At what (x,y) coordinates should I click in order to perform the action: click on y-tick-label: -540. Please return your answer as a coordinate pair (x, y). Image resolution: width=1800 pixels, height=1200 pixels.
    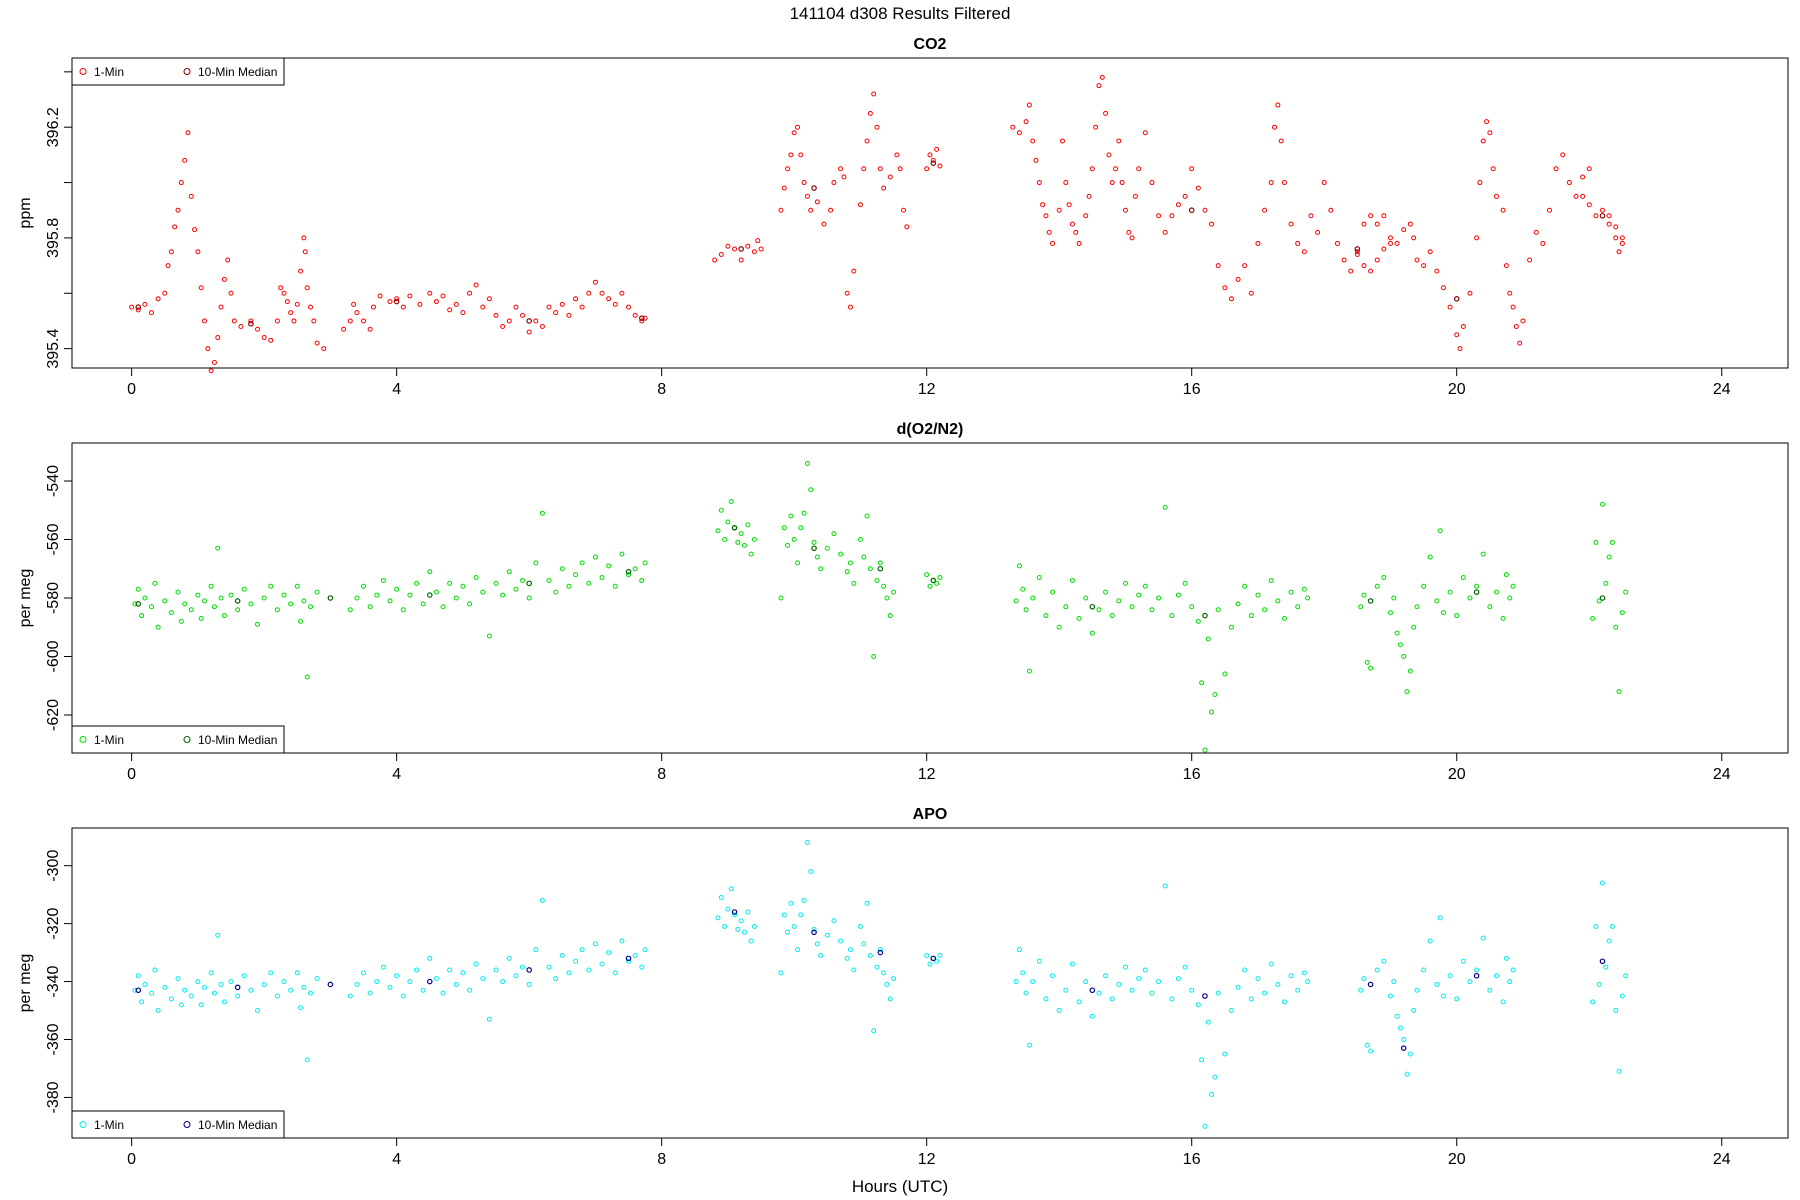
    Looking at the image, I should click on (53, 481).